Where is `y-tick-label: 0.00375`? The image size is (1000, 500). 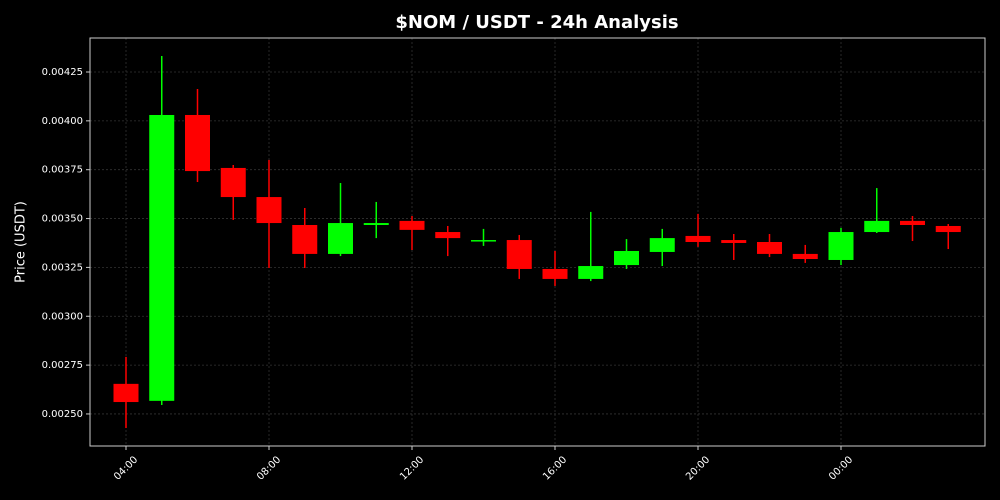 y-tick-label: 0.00375 is located at coordinates (62, 170).